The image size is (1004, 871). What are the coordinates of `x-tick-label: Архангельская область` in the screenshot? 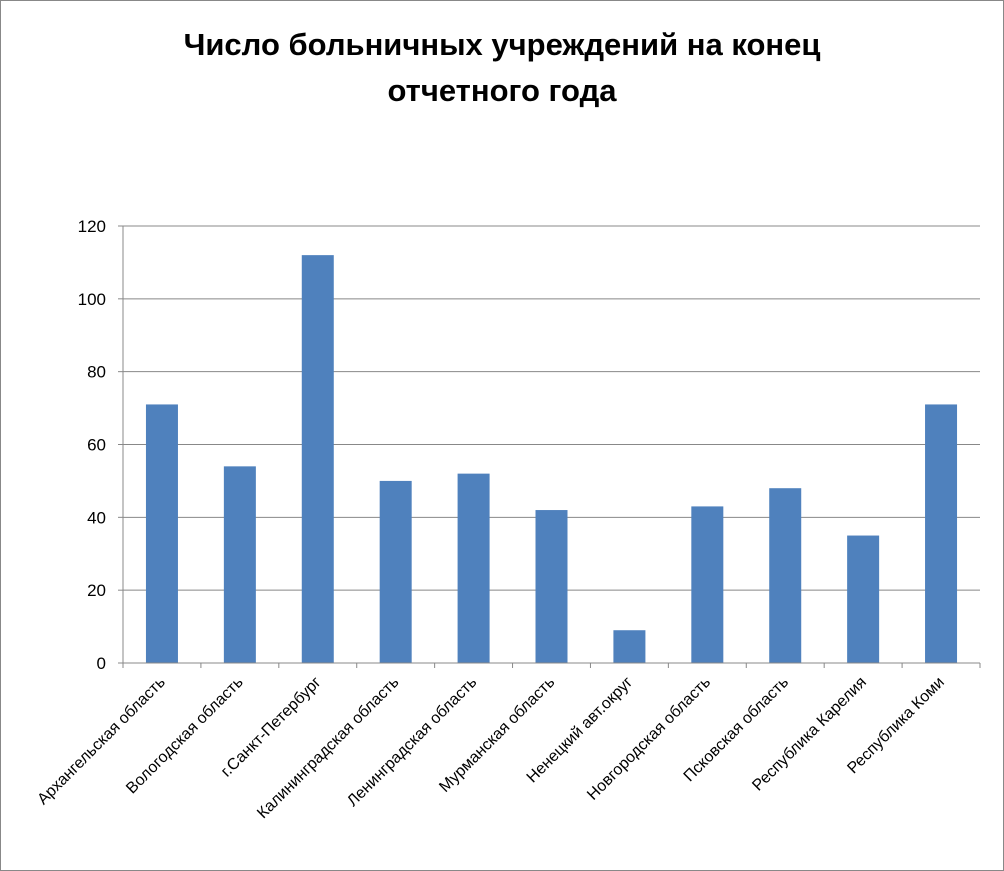 It's located at (101, 741).